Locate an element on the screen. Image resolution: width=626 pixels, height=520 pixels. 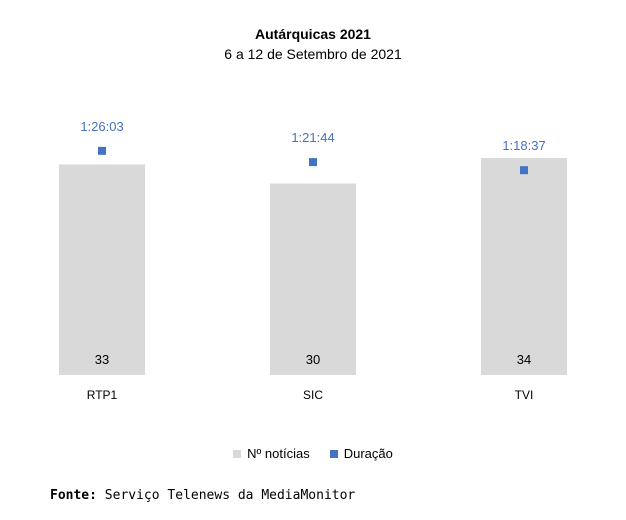
x-tick-label: TVI is located at coordinates (524, 395).